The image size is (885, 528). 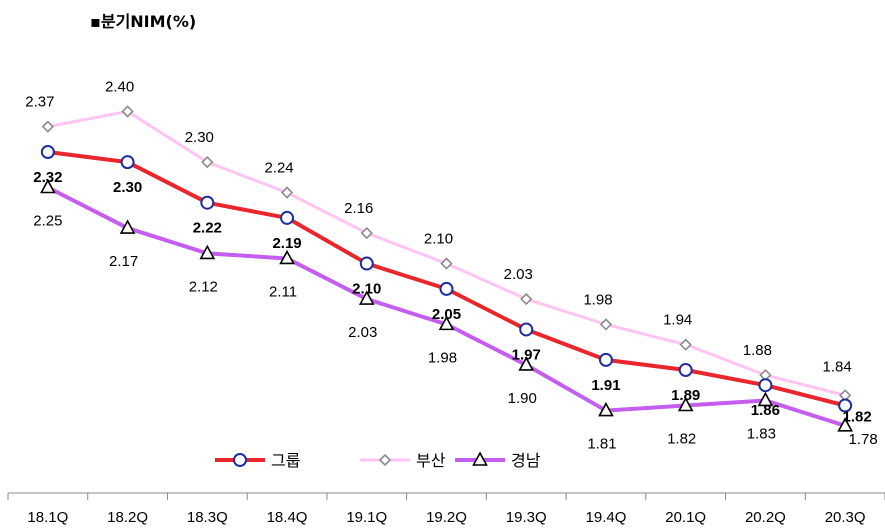 I want to click on data-label: 1.97, so click(x=526, y=354).